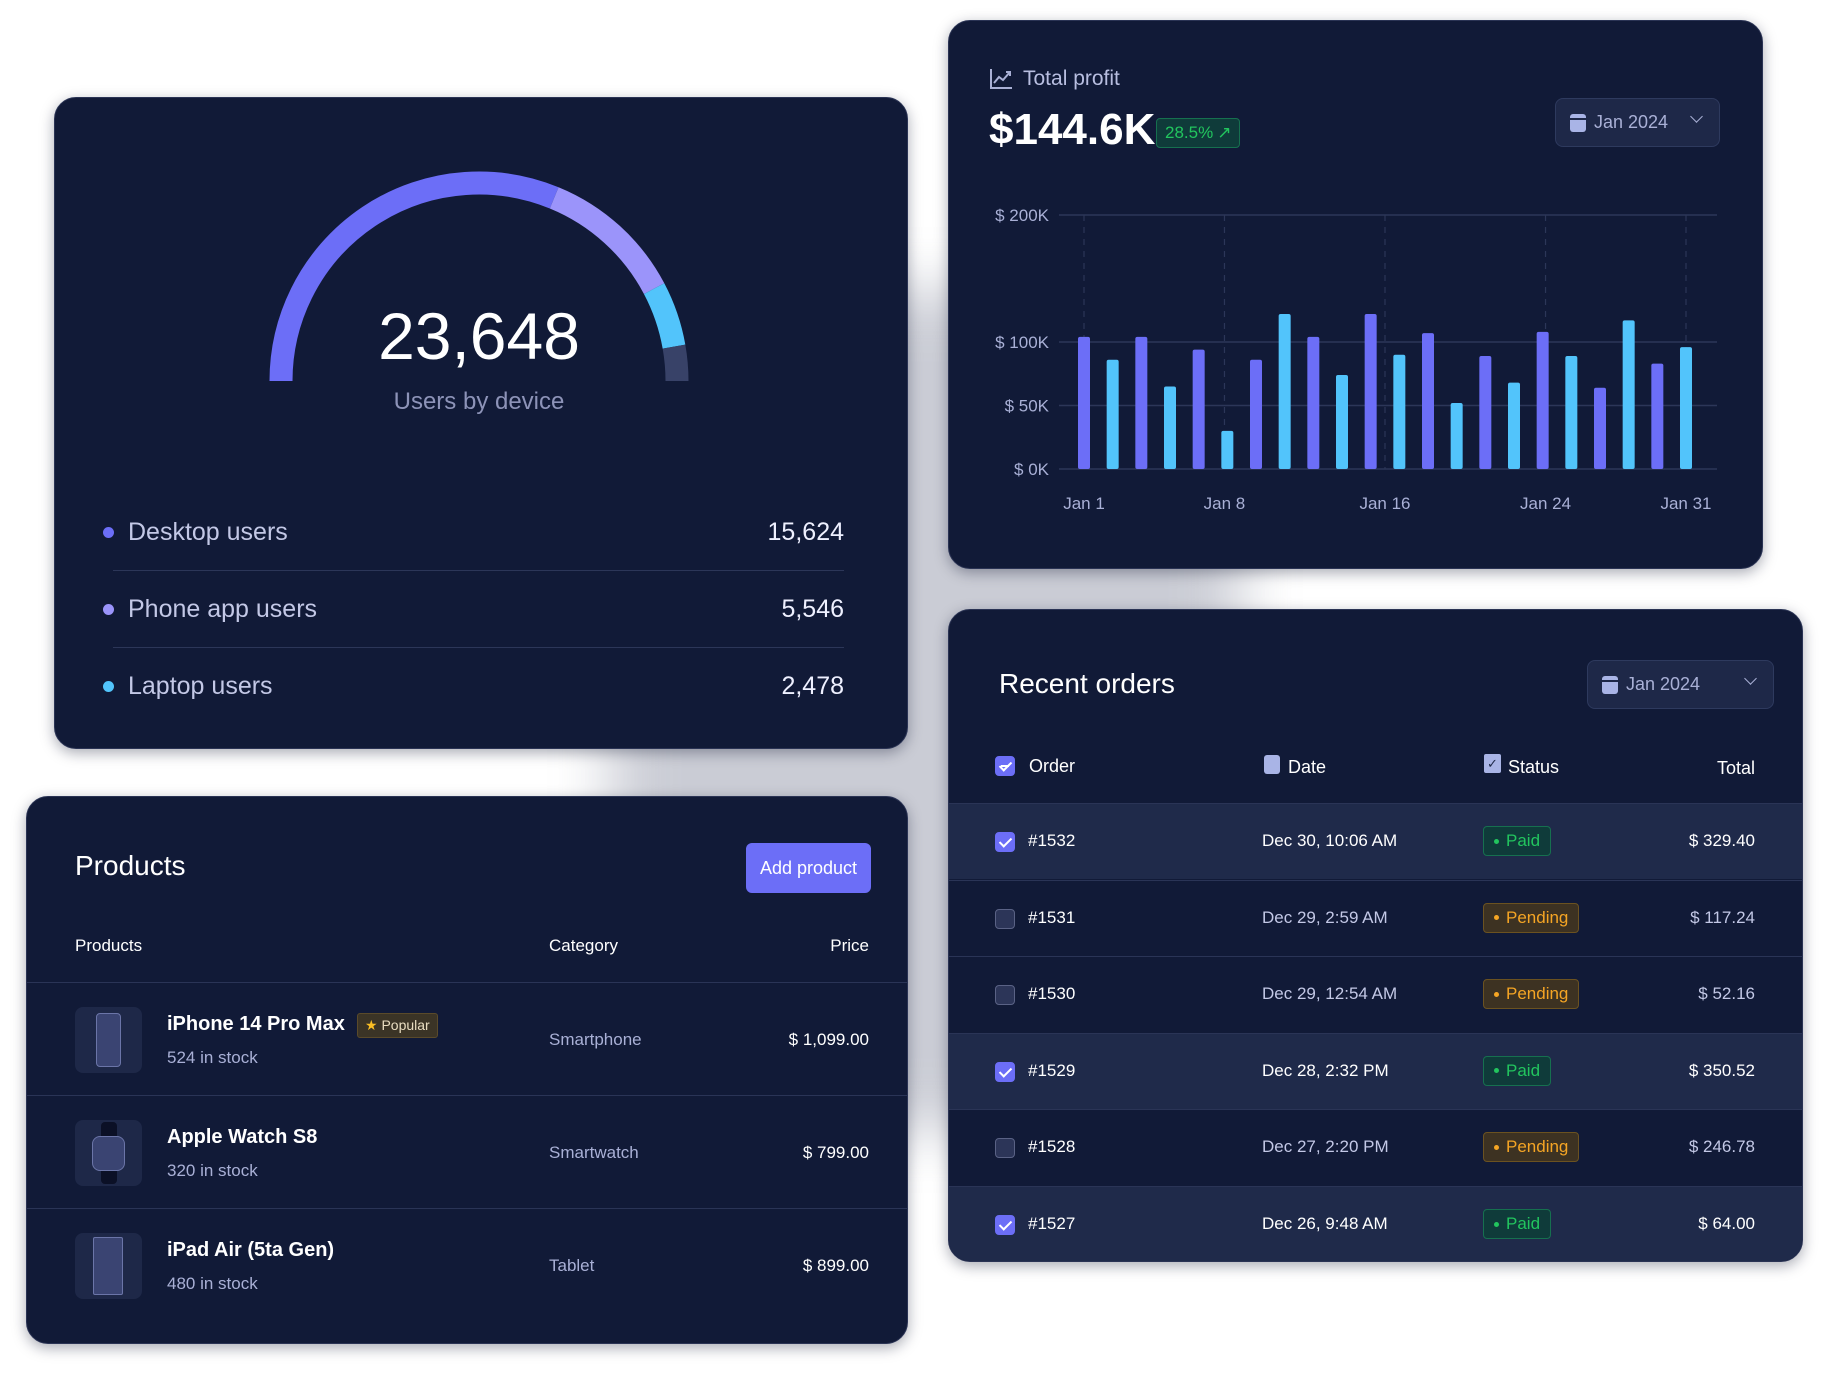 The width and height of the screenshot is (1824, 1374). What do you see at coordinates (242, 1137) in the screenshot?
I see `product-name: Apple Watch S8` at bounding box center [242, 1137].